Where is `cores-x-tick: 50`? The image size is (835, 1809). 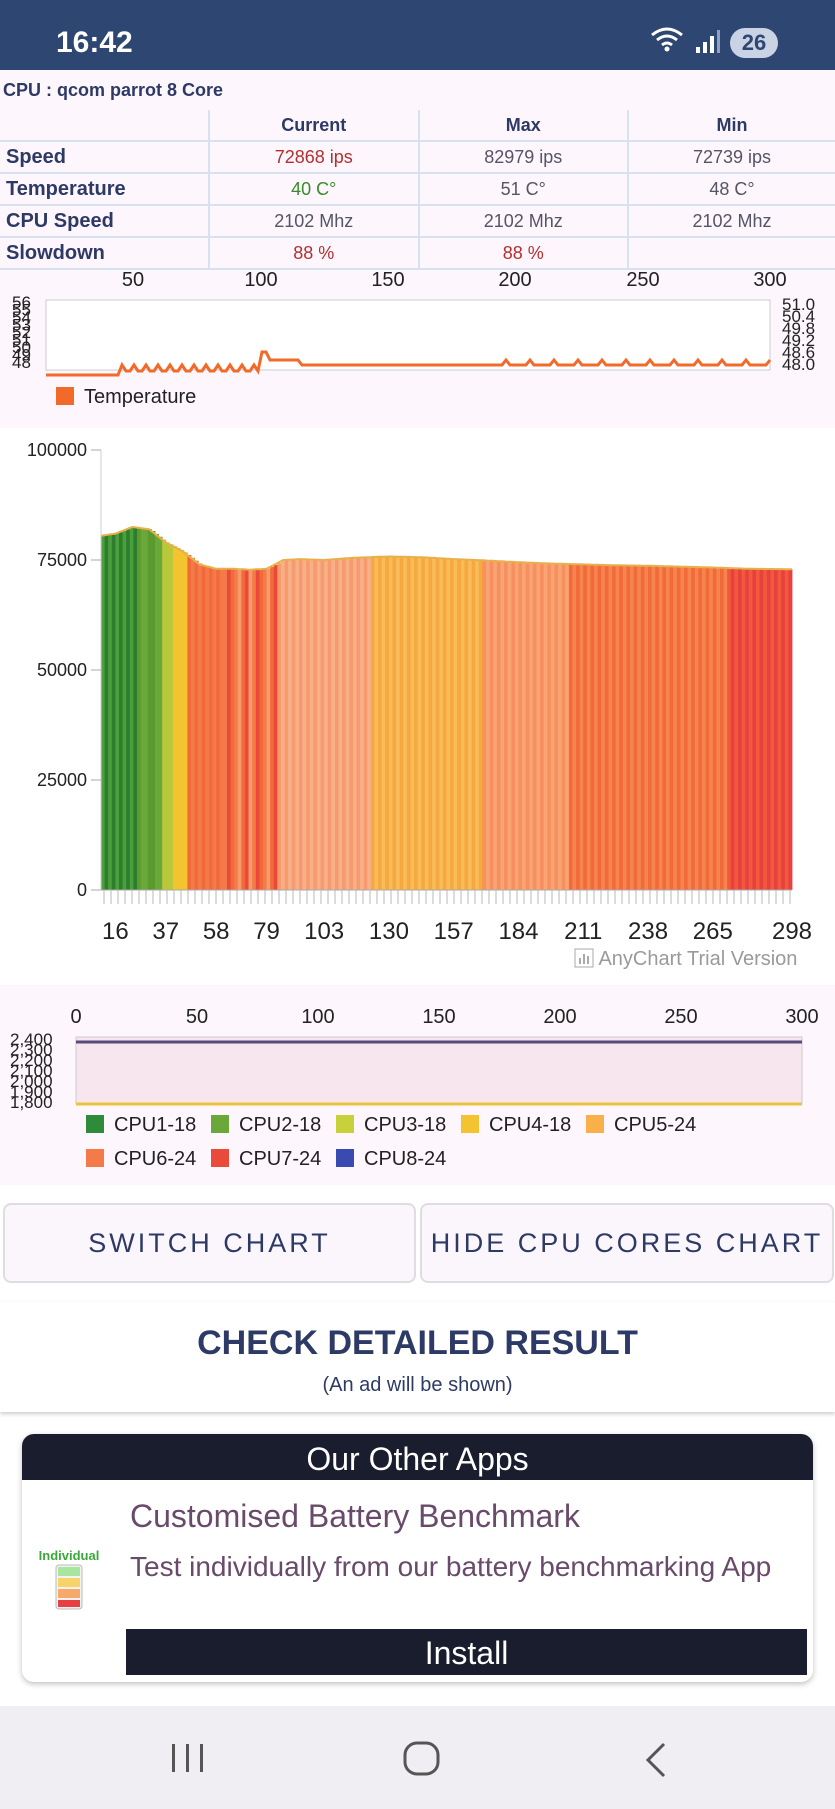
cores-x-tick: 50 is located at coordinates (197, 1017).